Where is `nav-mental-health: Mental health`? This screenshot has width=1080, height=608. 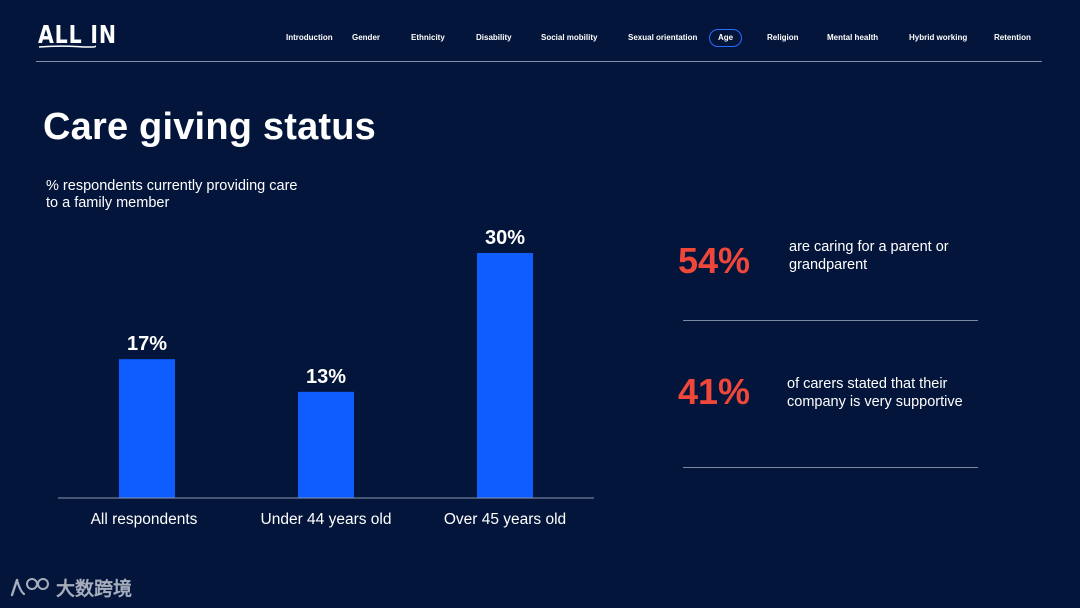 nav-mental-health: Mental health is located at coordinates (853, 37).